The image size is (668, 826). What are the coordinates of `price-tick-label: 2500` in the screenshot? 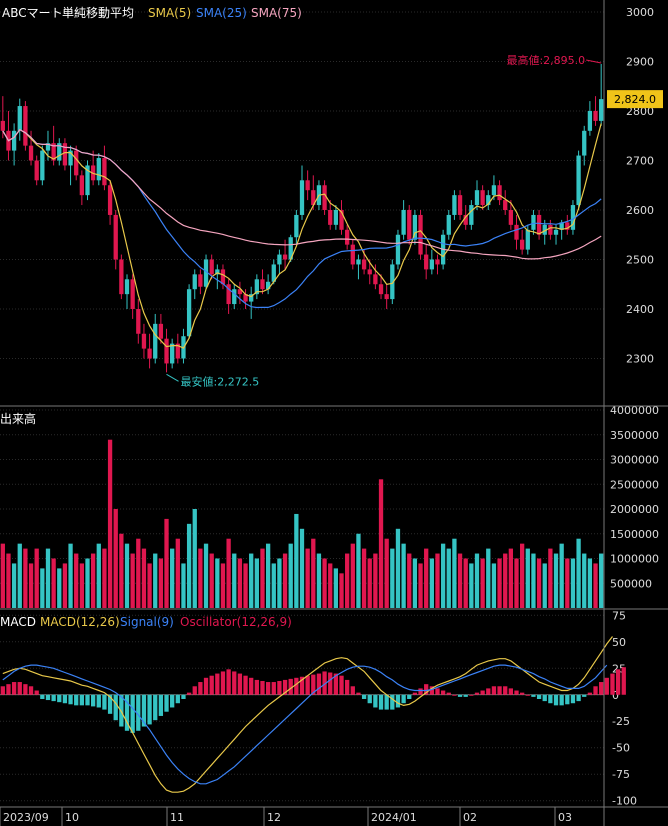 It's located at (640, 260).